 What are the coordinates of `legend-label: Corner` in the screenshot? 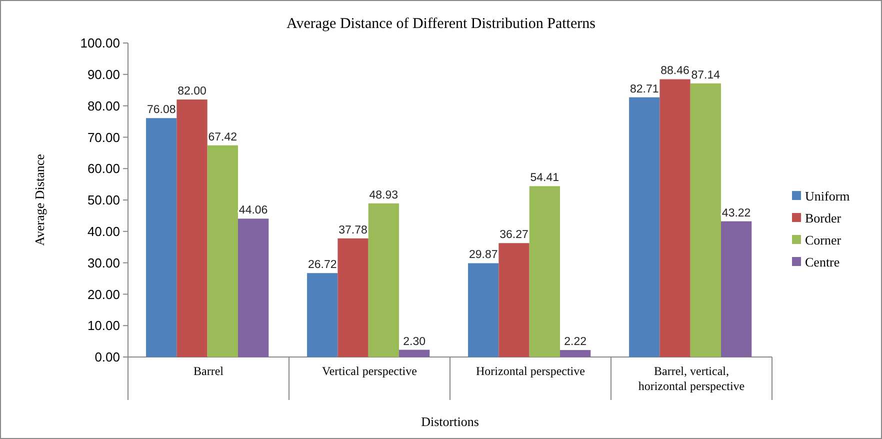 It's located at (823, 240).